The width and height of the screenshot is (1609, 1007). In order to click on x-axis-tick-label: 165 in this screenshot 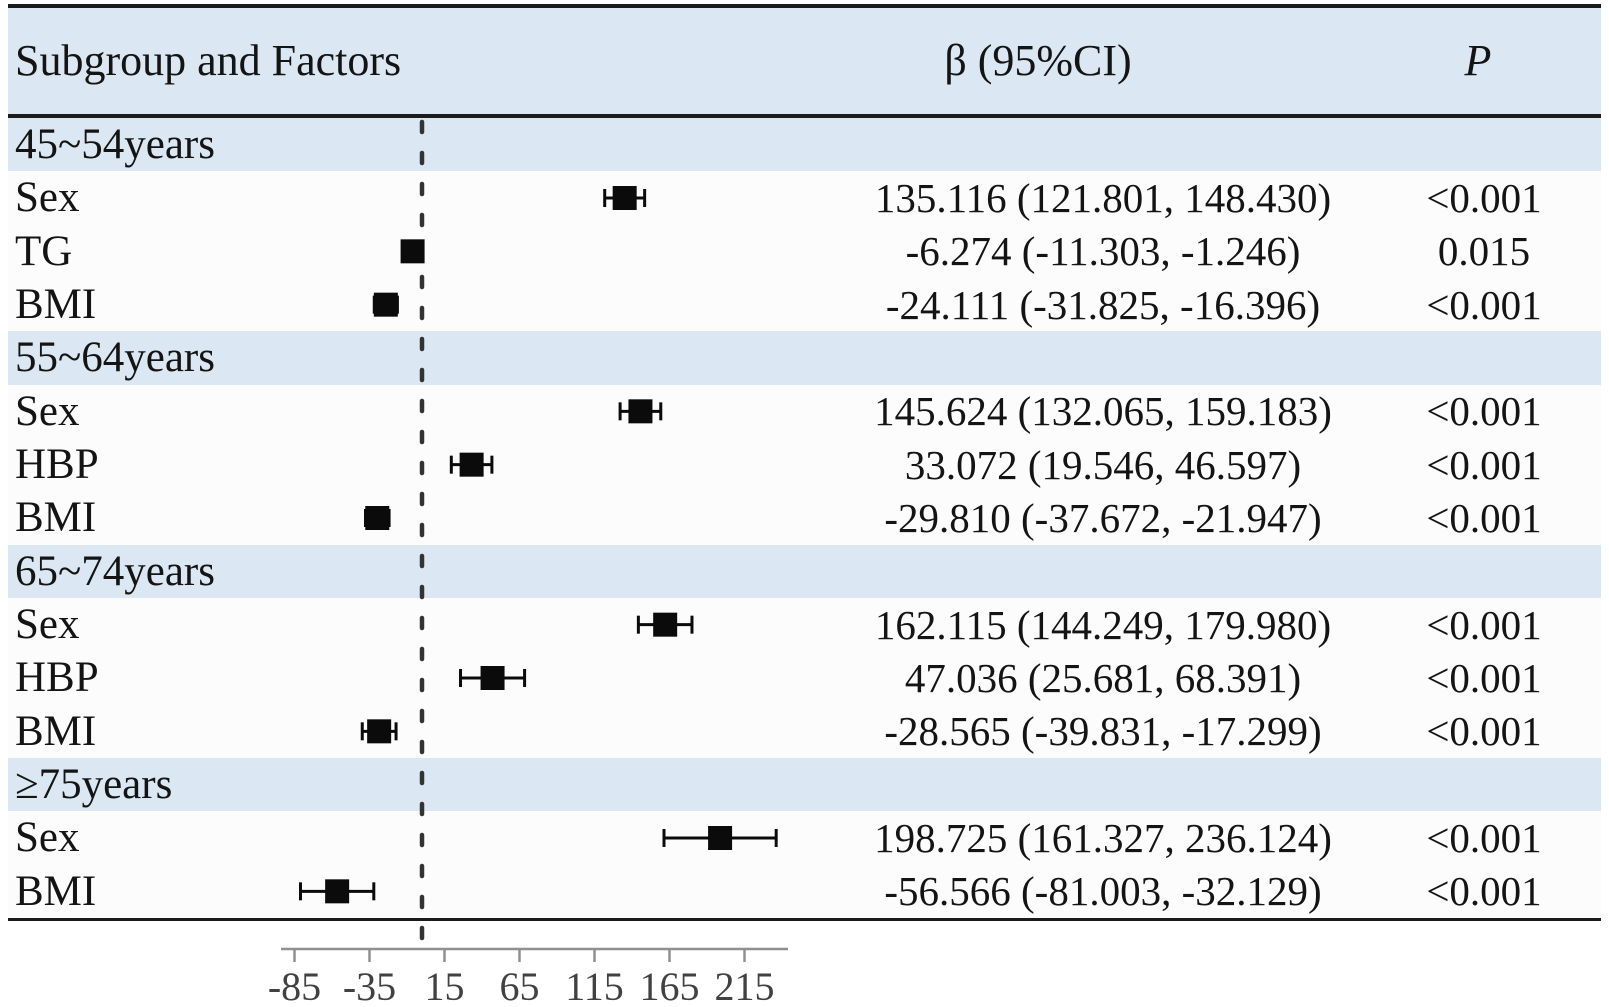, I will do `click(670, 985)`.